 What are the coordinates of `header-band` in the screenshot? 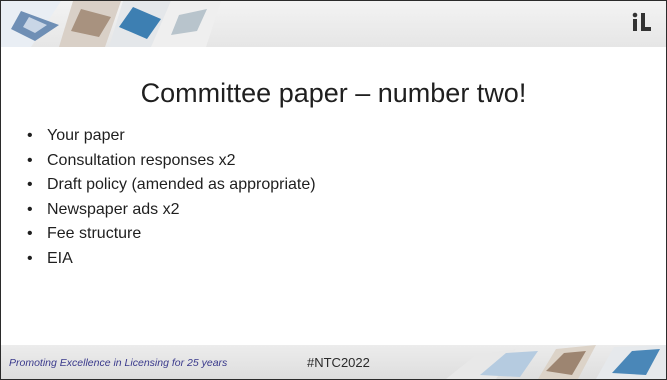 It's located at (333, 24).